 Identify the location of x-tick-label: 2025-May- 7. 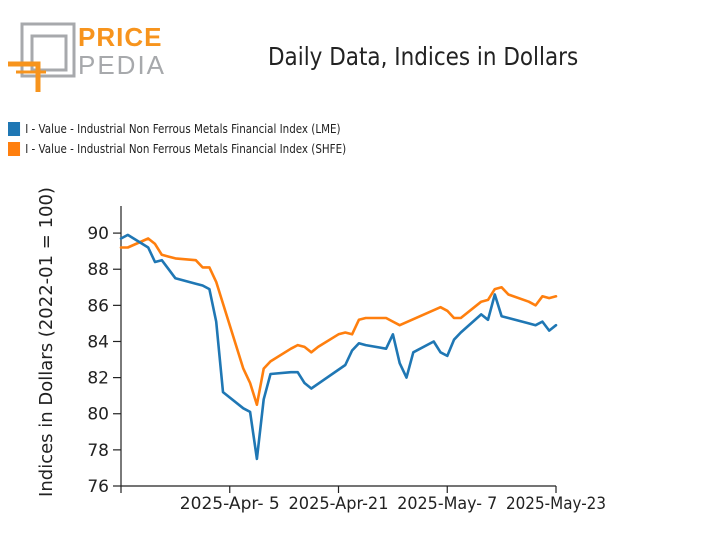
(447, 504).